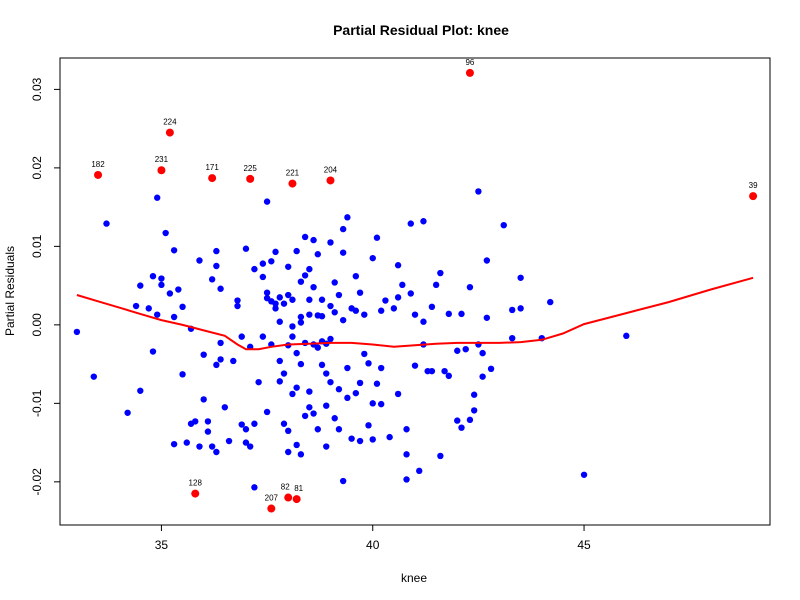 The width and height of the screenshot is (800, 600). I want to click on smooth-curve-layer, so click(415, 313).